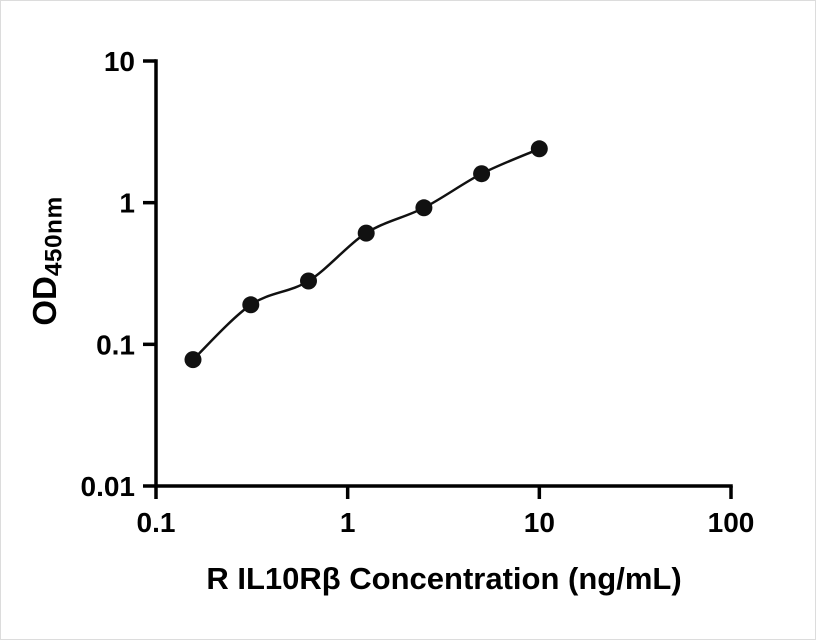 Image resolution: width=816 pixels, height=640 pixels. What do you see at coordinates (539, 522) in the screenshot?
I see `x-axis-tick-label: 10` at bounding box center [539, 522].